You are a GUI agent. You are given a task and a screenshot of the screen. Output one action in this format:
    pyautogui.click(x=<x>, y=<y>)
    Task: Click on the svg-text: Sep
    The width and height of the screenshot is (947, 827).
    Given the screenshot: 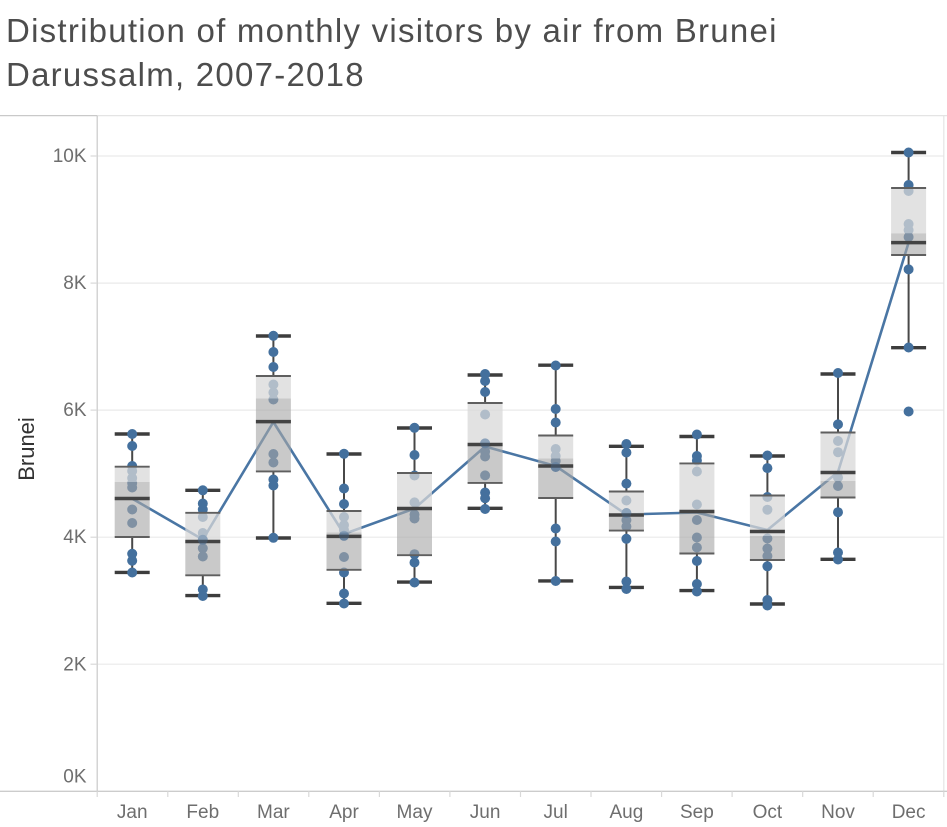 What is the action you would take?
    pyautogui.click(x=697, y=812)
    